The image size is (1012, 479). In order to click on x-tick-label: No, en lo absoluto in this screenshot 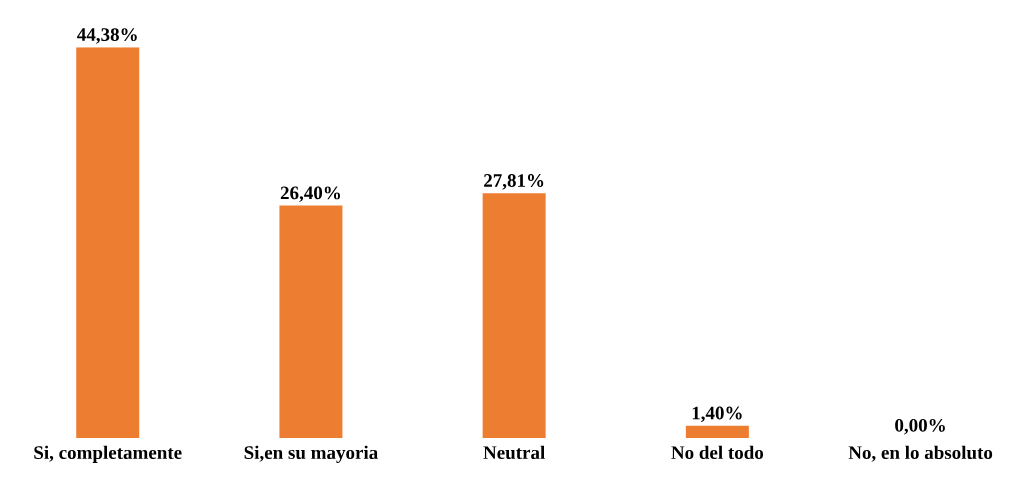, I will do `click(920, 453)`.